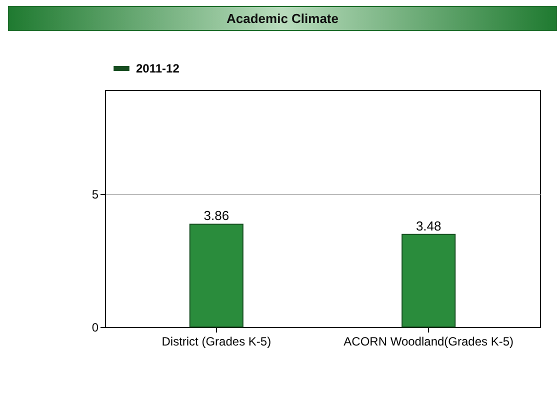 This screenshot has width=557, height=401. I want to click on x-tick-label: ACORN Woodland(Grades K-5), so click(429, 341).